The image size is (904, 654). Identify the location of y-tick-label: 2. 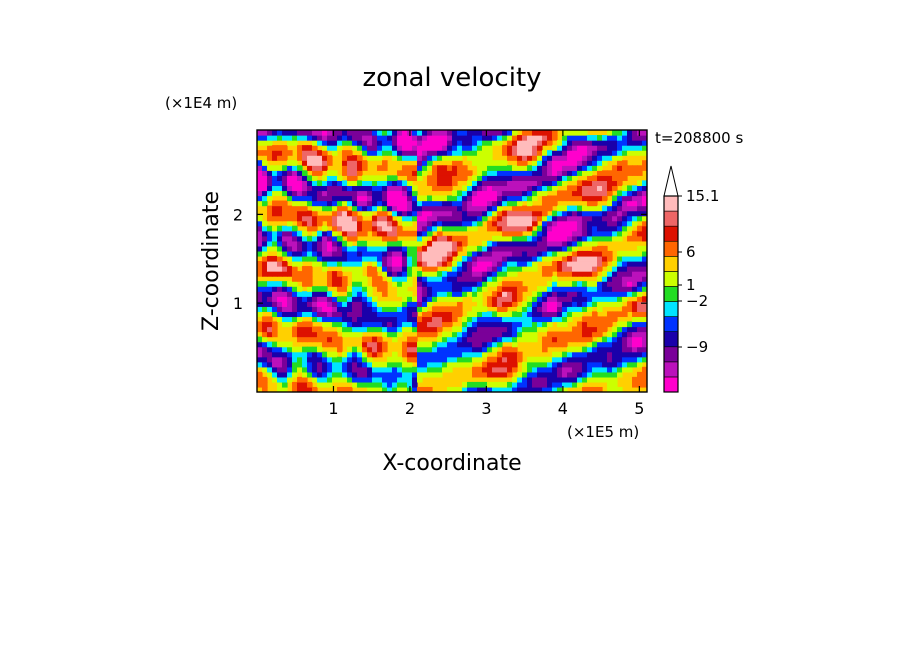
(238, 214).